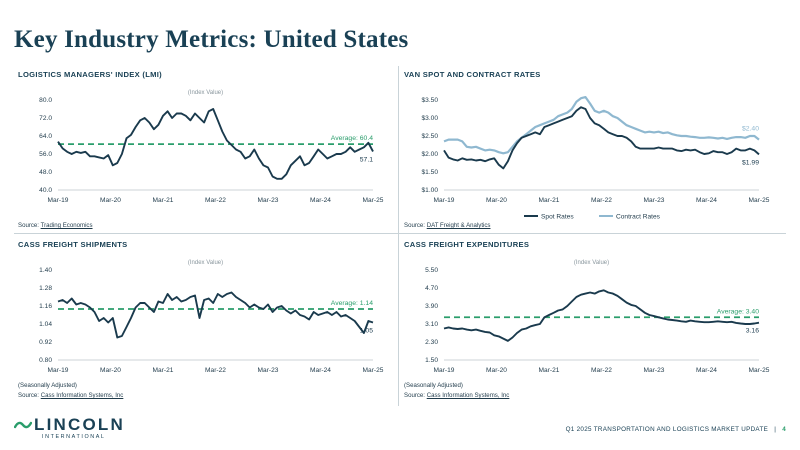  I want to click on y-tick-label: 1.04, so click(45, 324).